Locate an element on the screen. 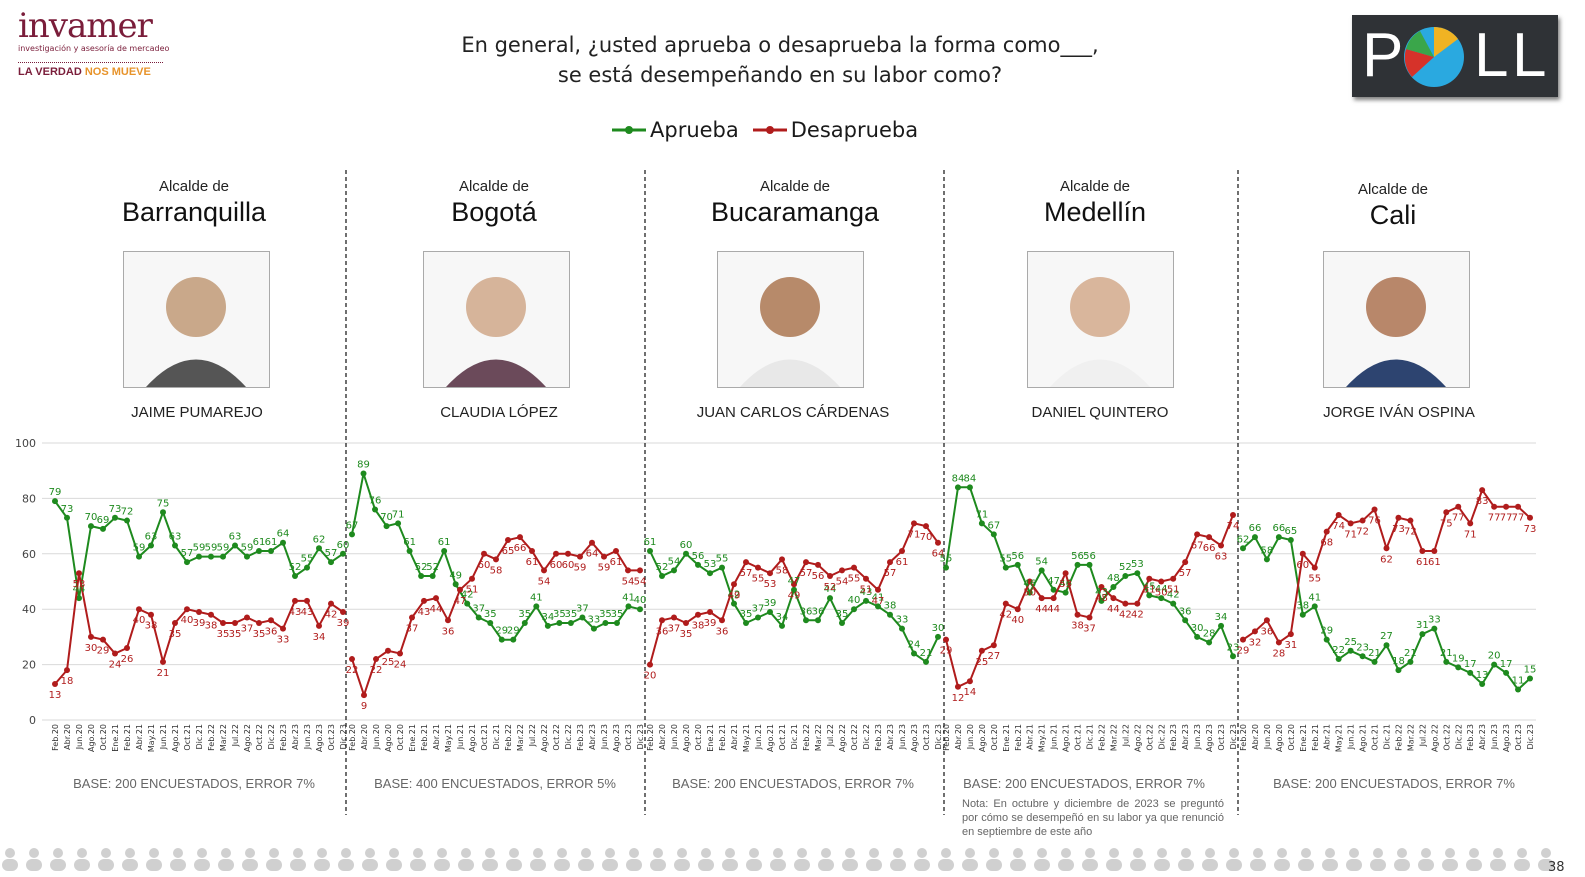 This screenshot has height=877, width=1585. approve-data-label: 46 is located at coordinates (1029, 584).